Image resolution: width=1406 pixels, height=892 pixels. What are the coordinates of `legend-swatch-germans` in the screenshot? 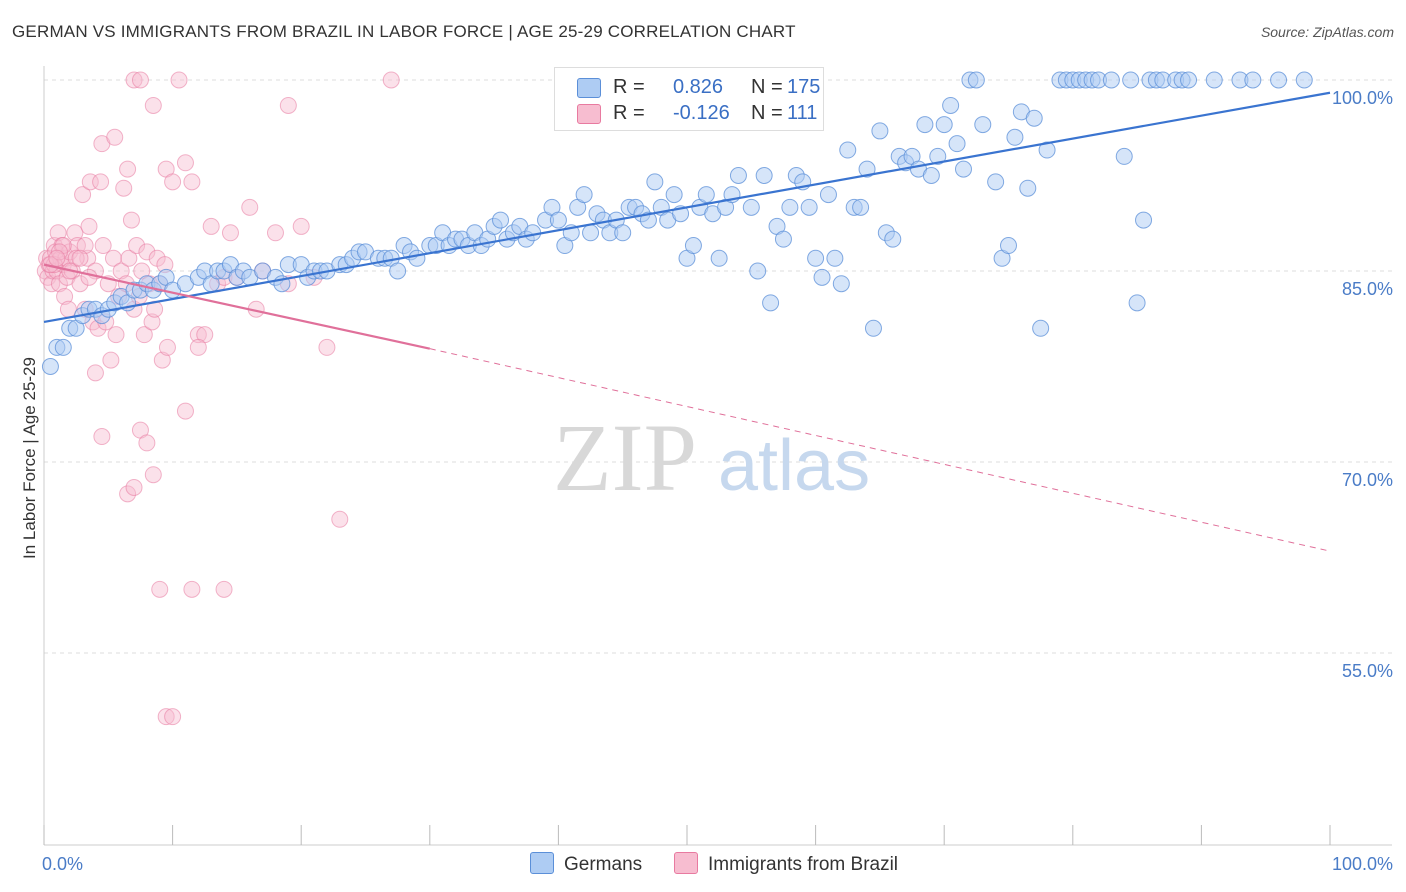 It's located at (542, 863).